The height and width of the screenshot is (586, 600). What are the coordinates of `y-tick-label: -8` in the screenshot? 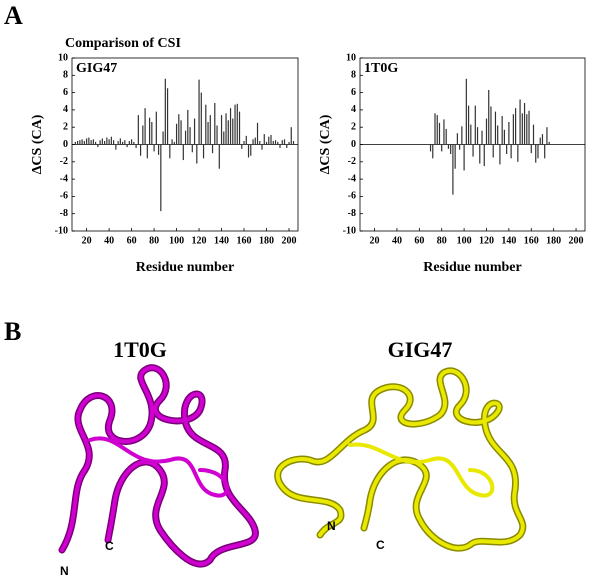 It's located at (64, 213).